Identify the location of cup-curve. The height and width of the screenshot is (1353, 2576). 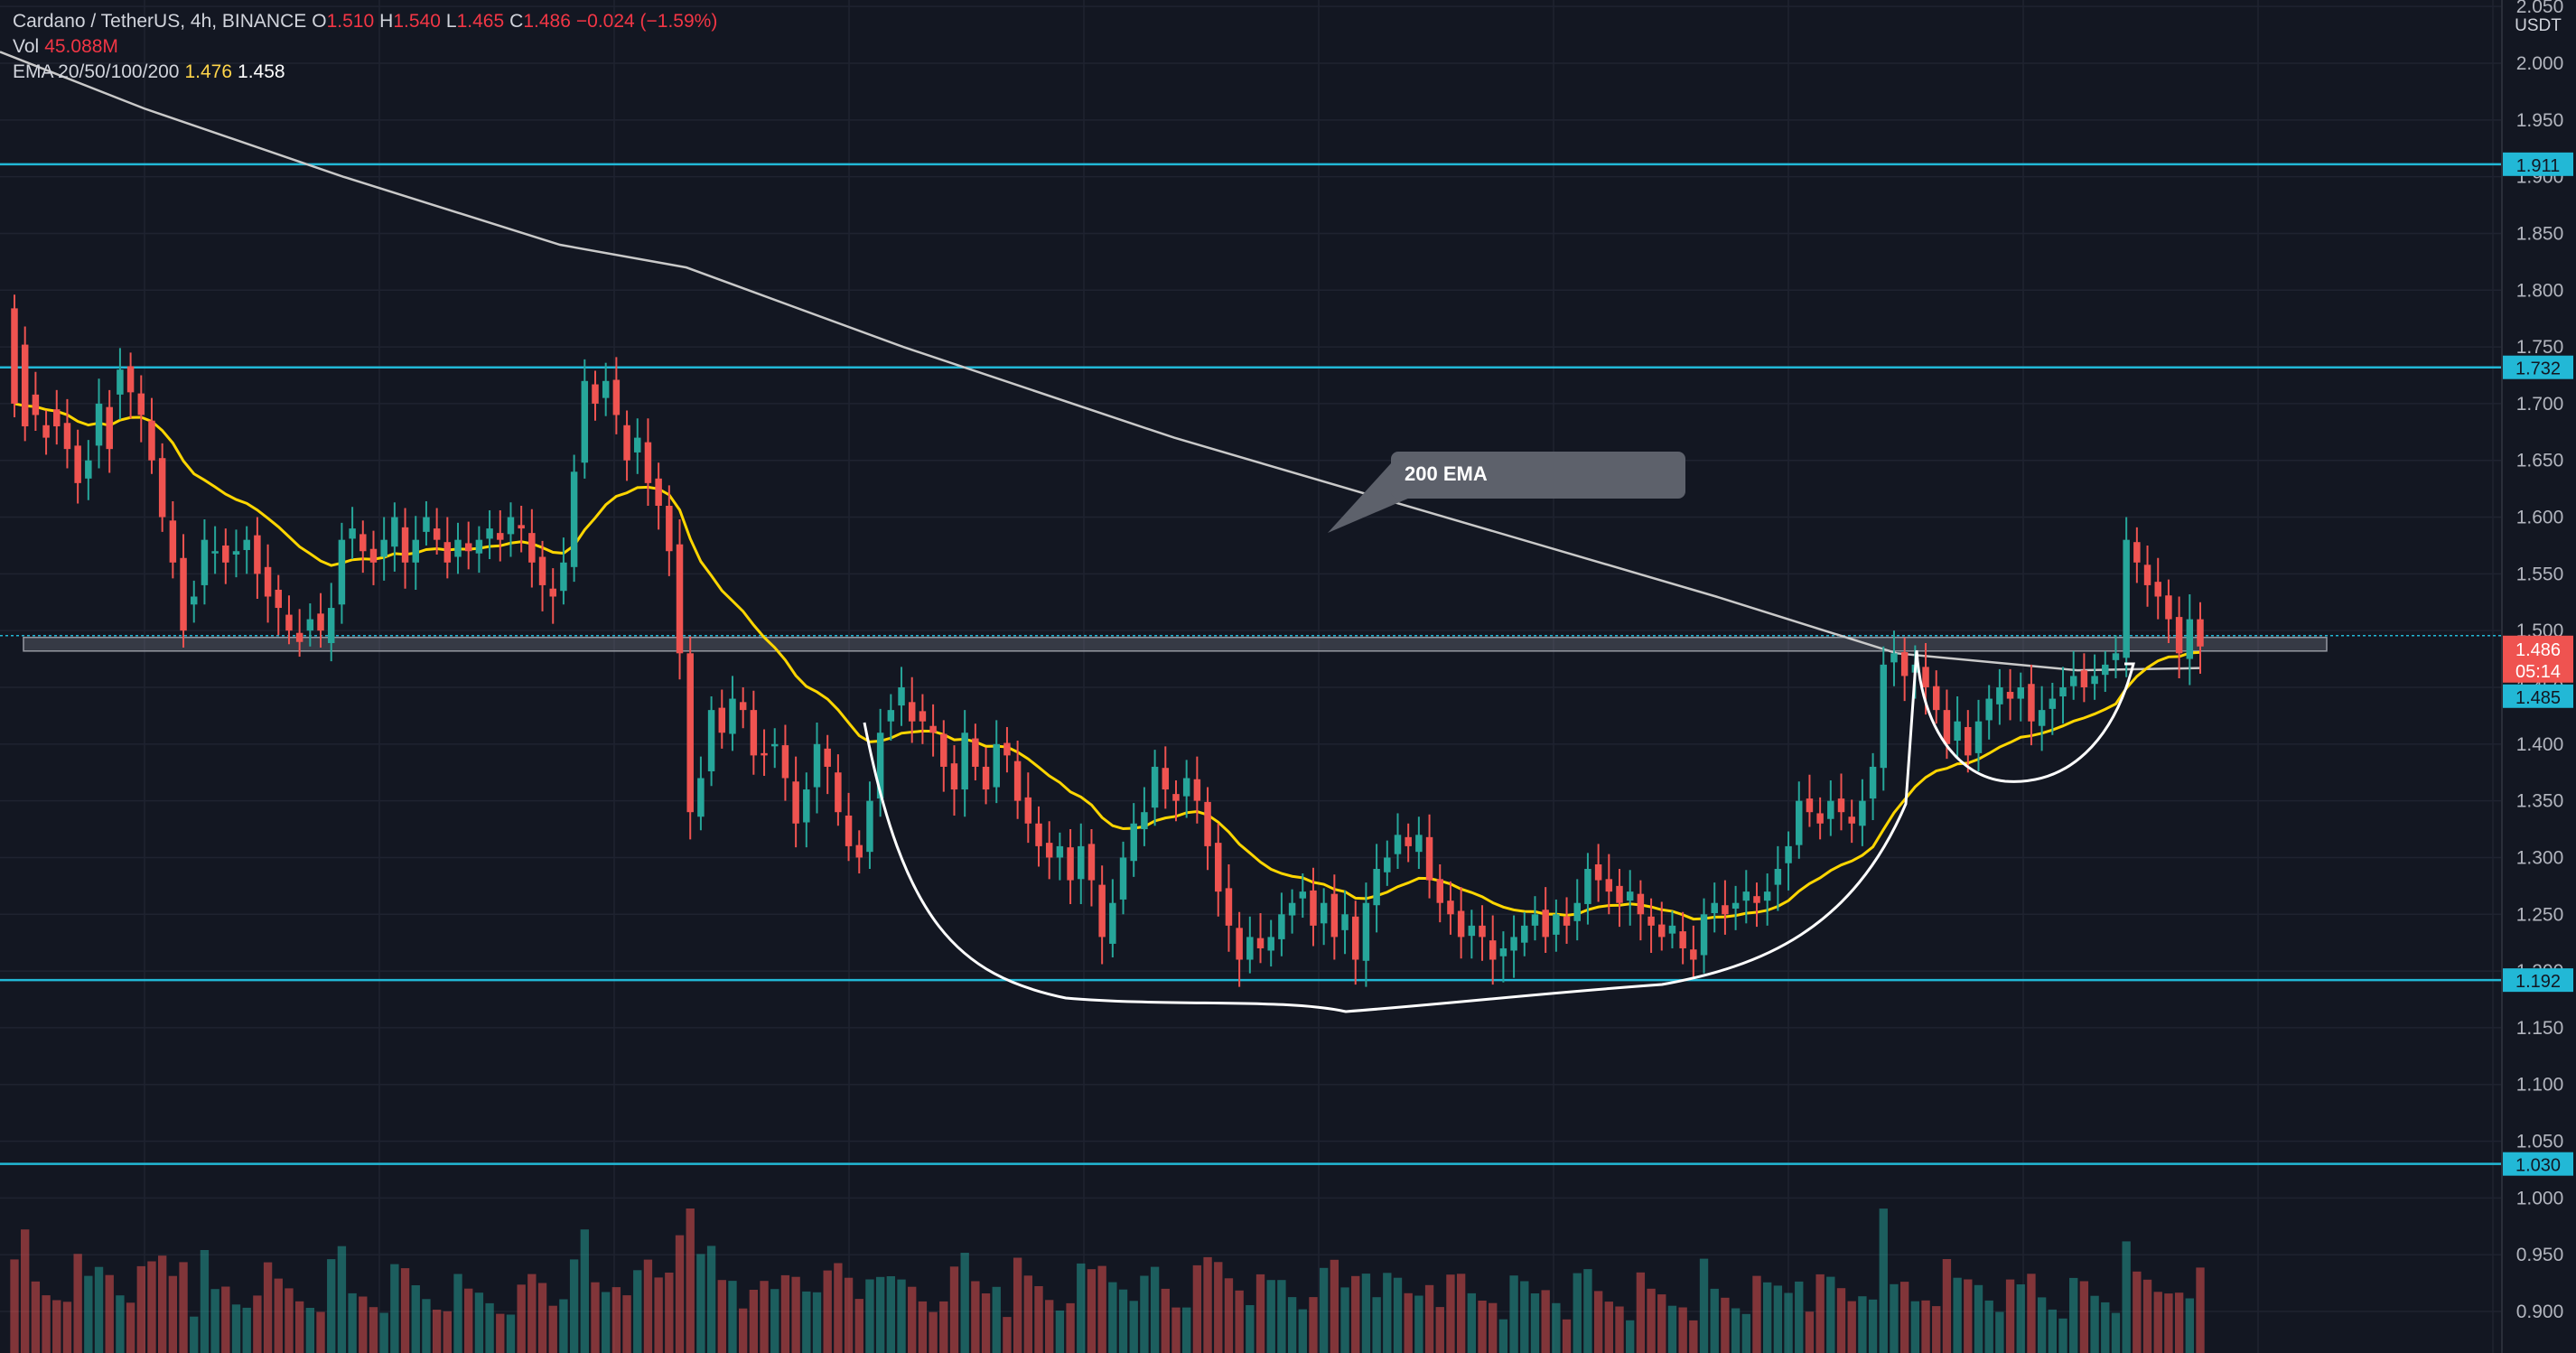
(1390, 831).